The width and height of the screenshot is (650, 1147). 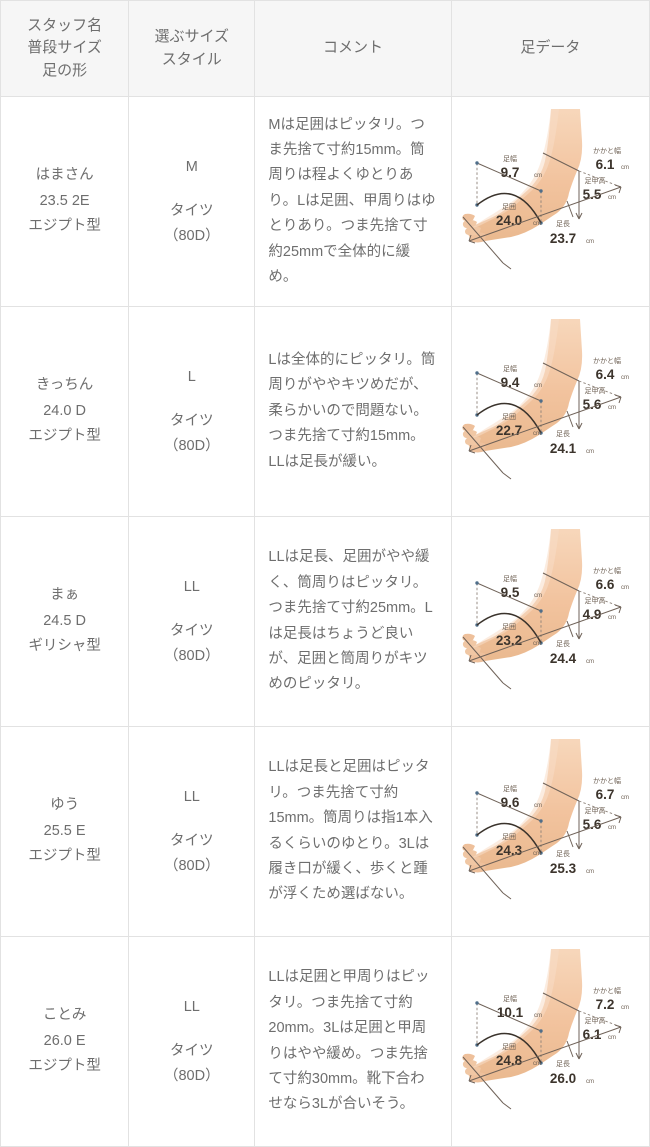 I want to click on header-line: 足データ, so click(x=550, y=48).